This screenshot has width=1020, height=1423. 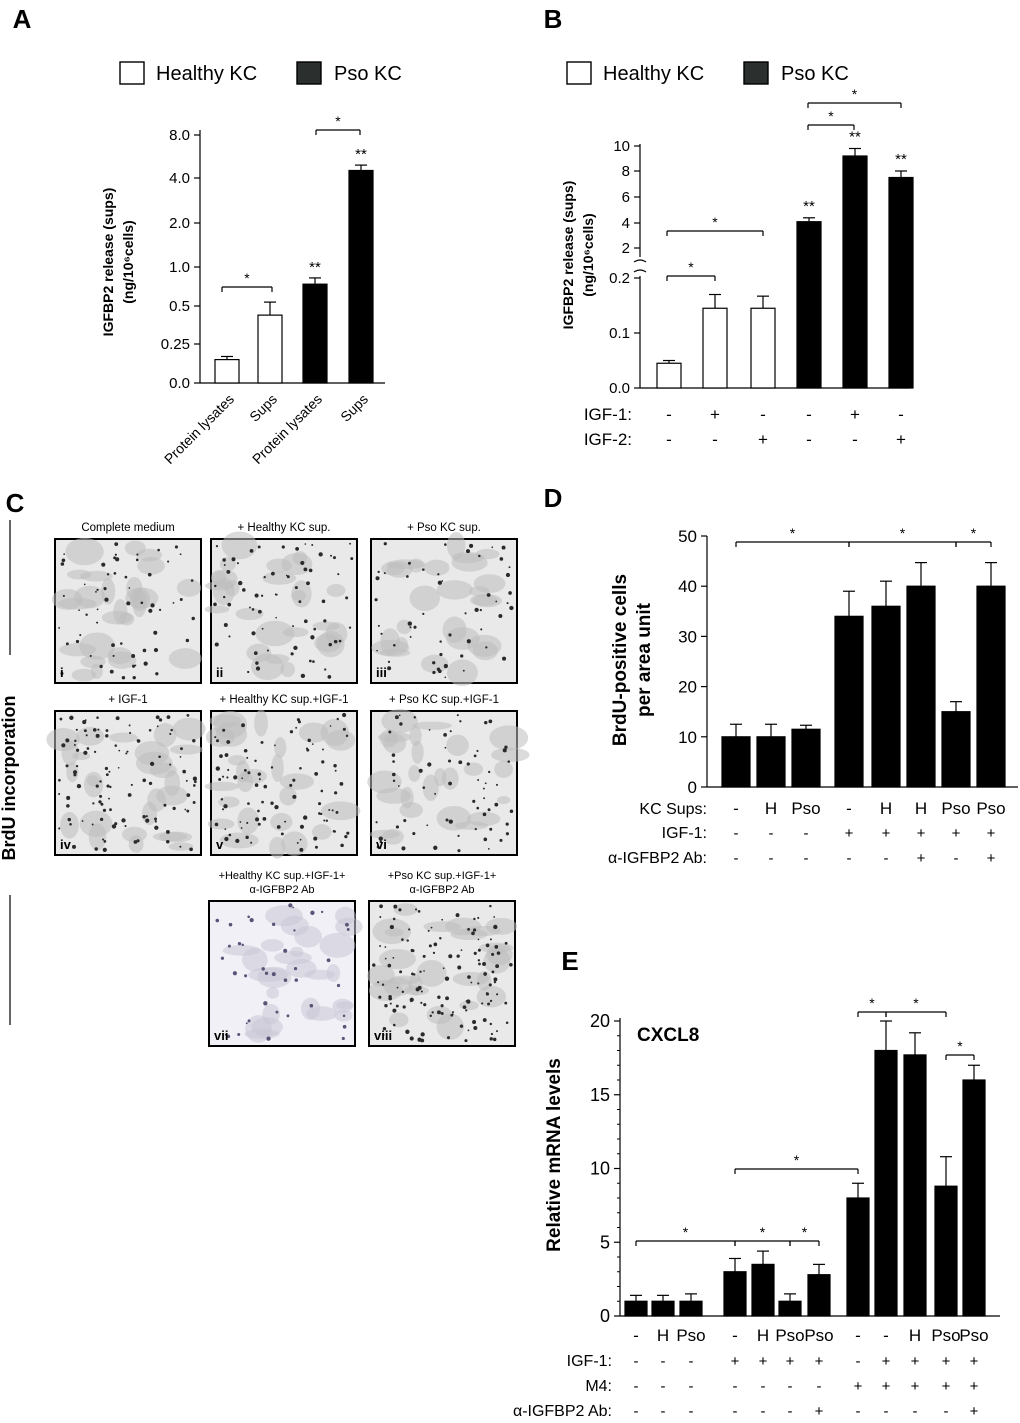 What do you see at coordinates (247, 278) in the screenshot?
I see `a-bracket-star: *` at bounding box center [247, 278].